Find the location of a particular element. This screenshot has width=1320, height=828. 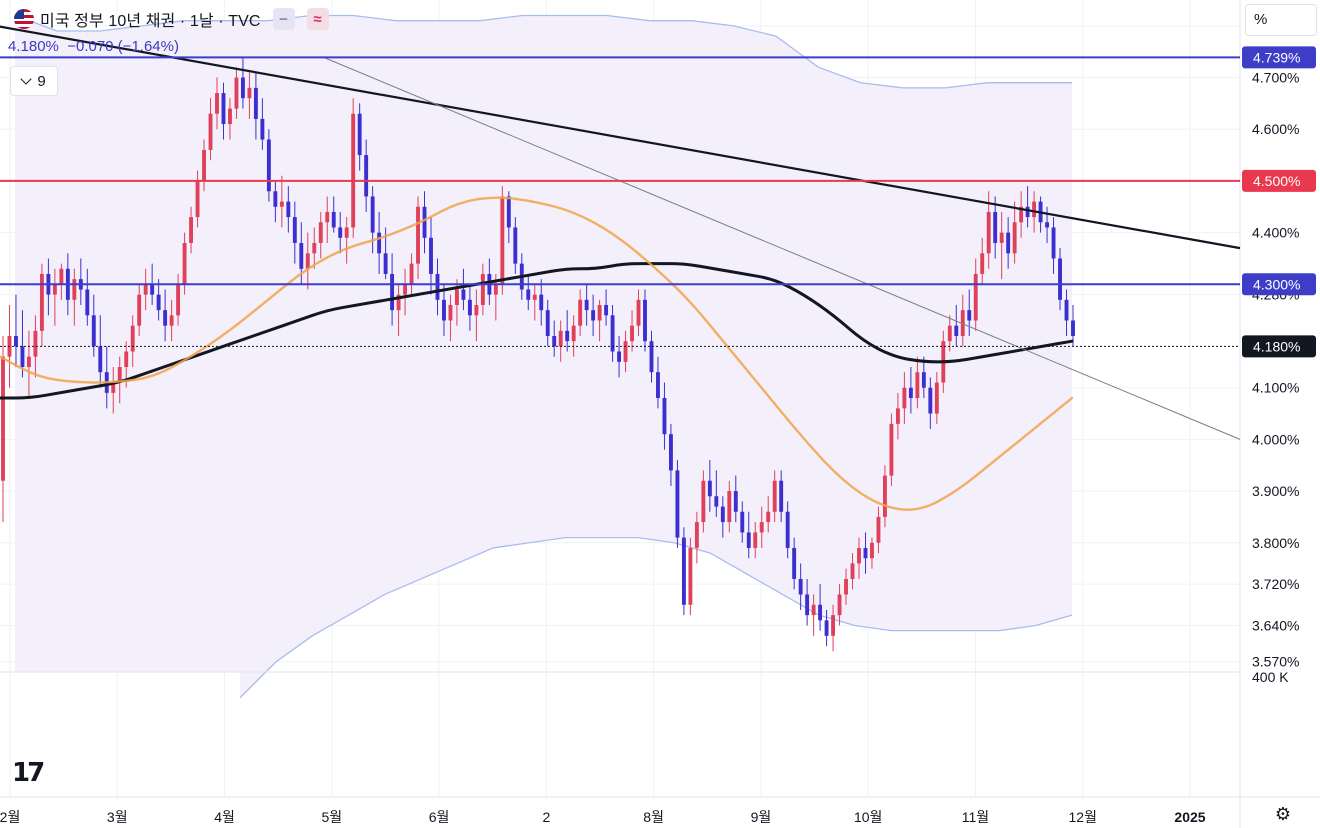

y-tick-label: 3.640% is located at coordinates (1275, 625).